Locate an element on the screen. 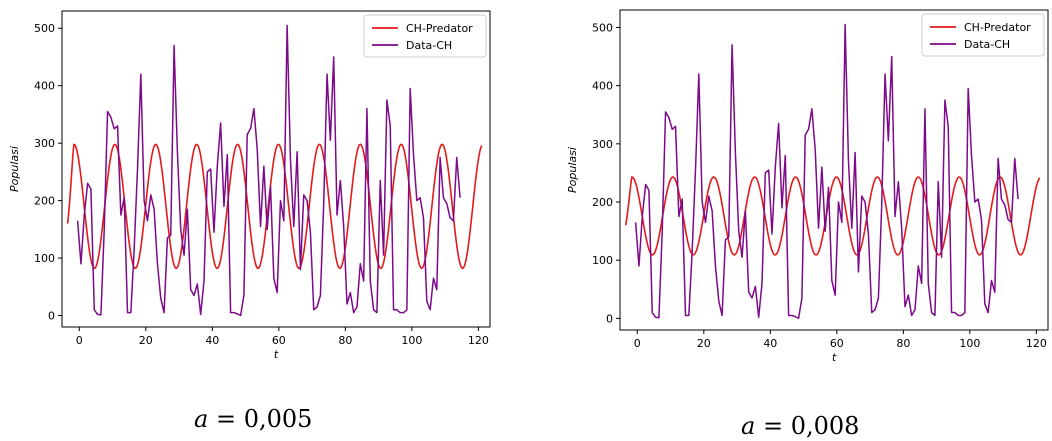  caption-value: 0,005 is located at coordinates (278, 419).